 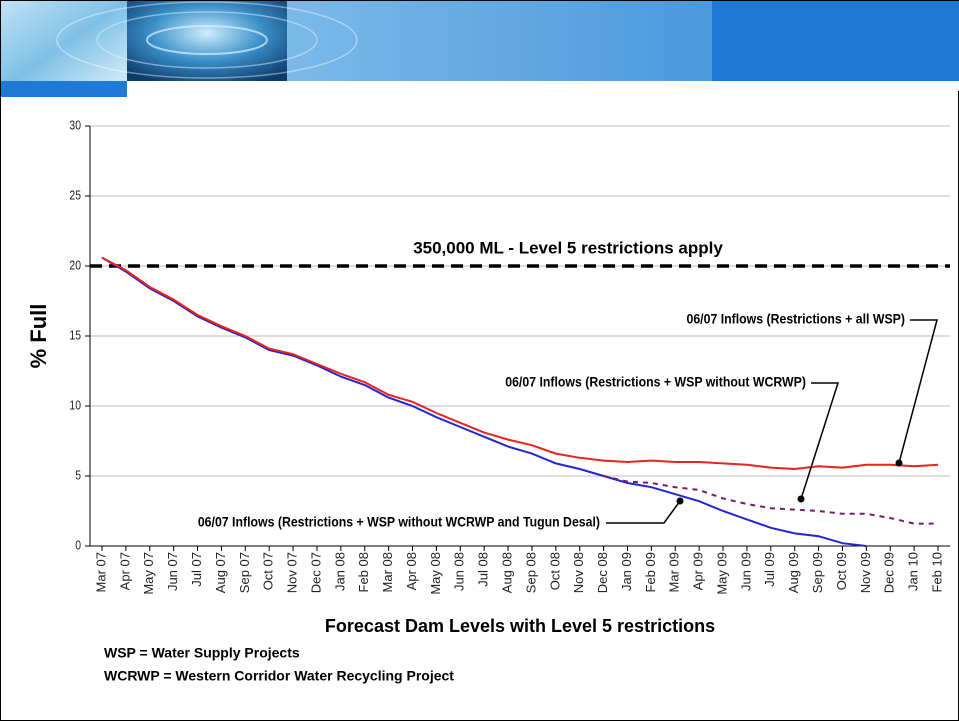 I want to click on y-tick-label: 30, so click(x=75, y=125).